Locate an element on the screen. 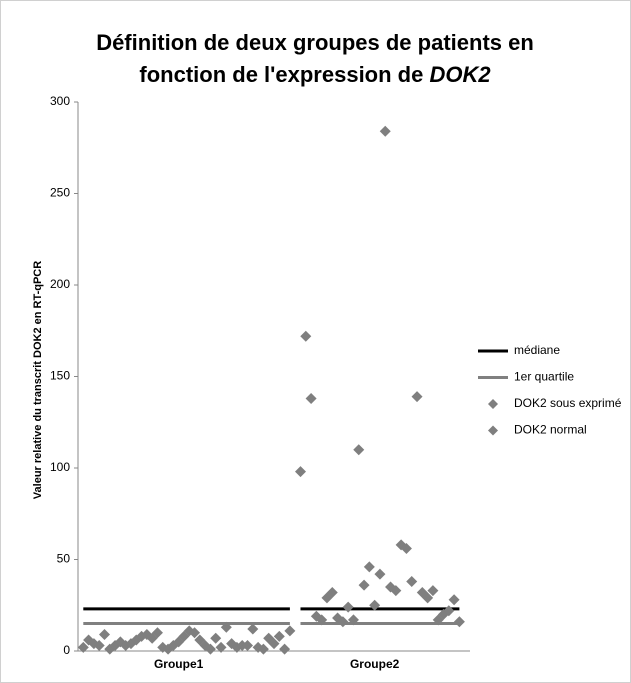 The width and height of the screenshot is (631, 683). legend-label: médiane is located at coordinates (537, 350).